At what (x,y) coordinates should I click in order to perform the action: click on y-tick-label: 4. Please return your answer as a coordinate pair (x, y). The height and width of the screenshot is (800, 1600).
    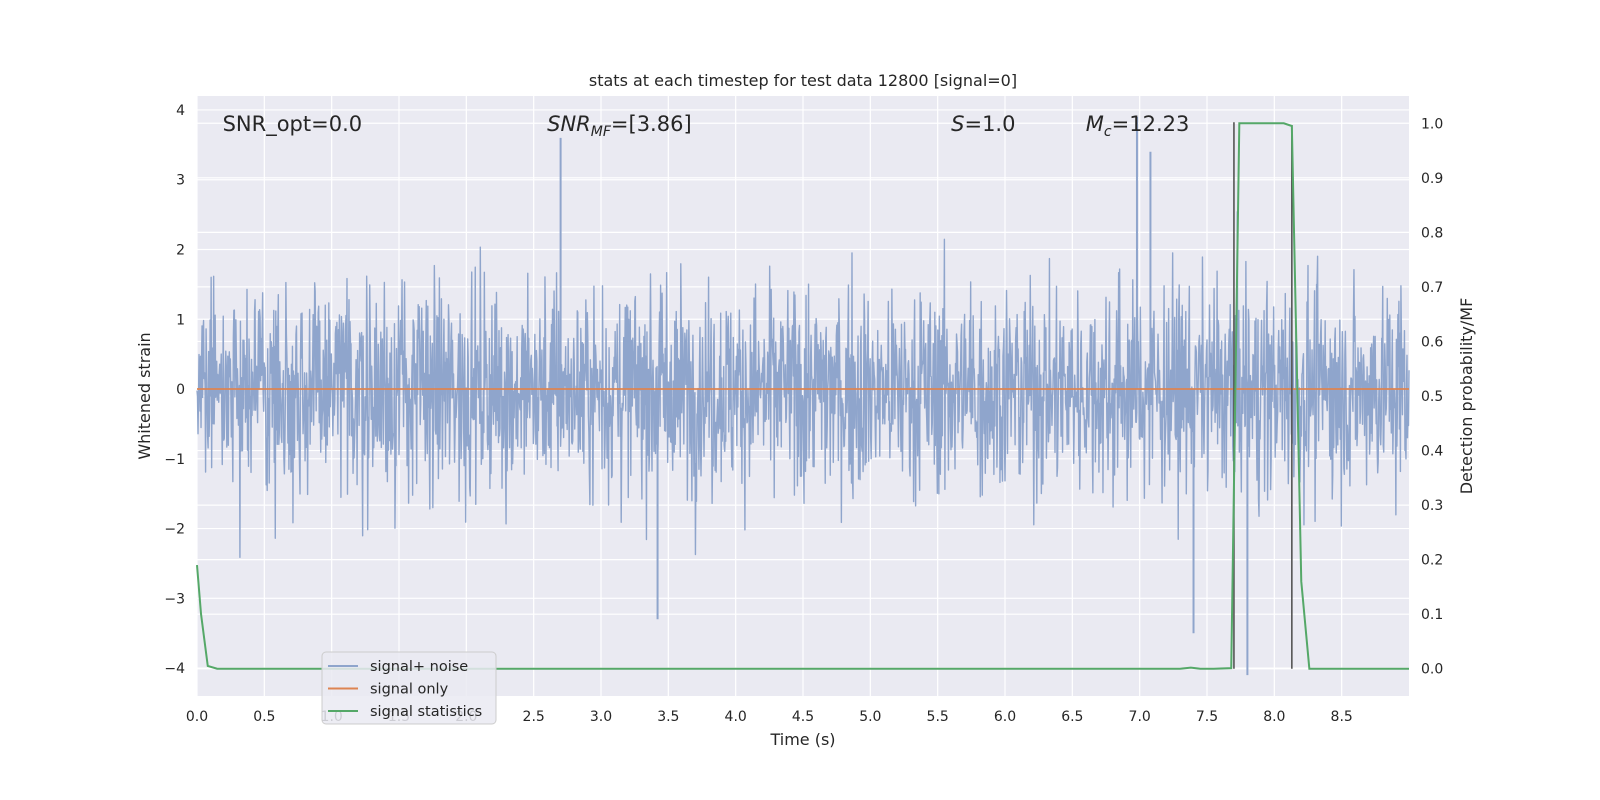
    Looking at the image, I should click on (180, 111).